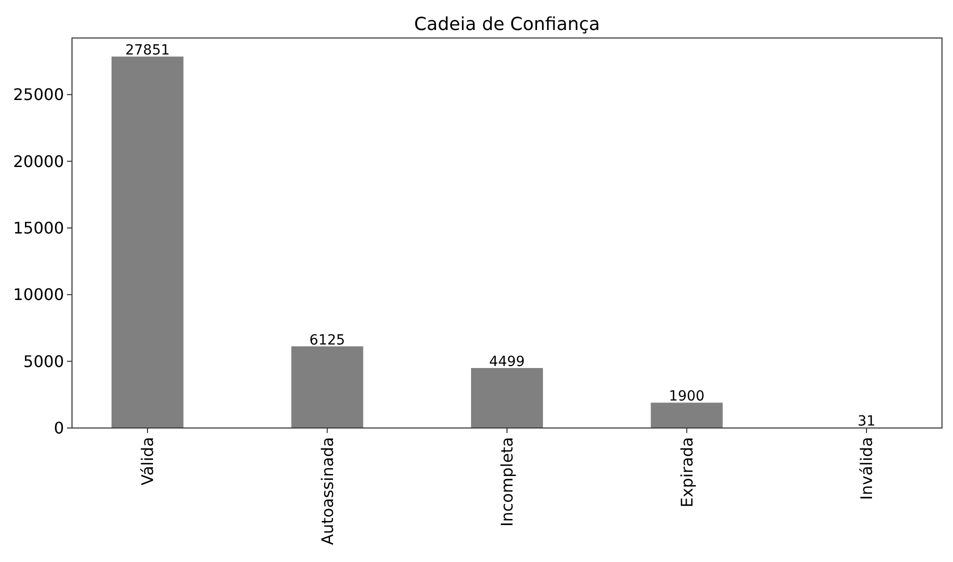 Image resolution: width=953 pixels, height=562 pixels. What do you see at coordinates (866, 468) in the screenshot?
I see `x-tick-label: Inválida` at bounding box center [866, 468].